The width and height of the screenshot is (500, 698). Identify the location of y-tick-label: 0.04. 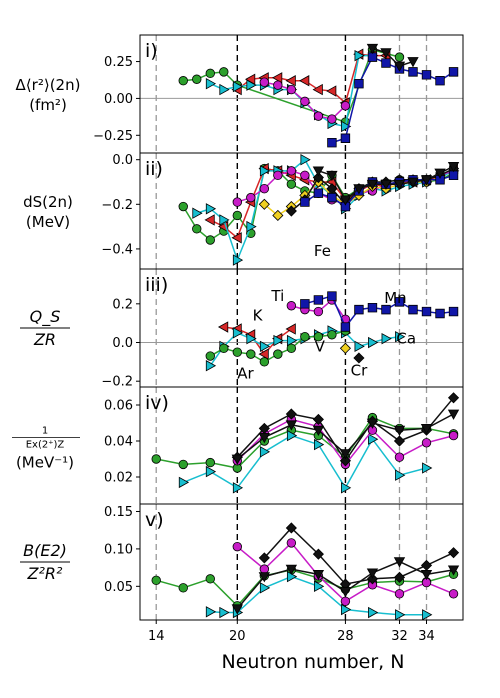
(118, 442).